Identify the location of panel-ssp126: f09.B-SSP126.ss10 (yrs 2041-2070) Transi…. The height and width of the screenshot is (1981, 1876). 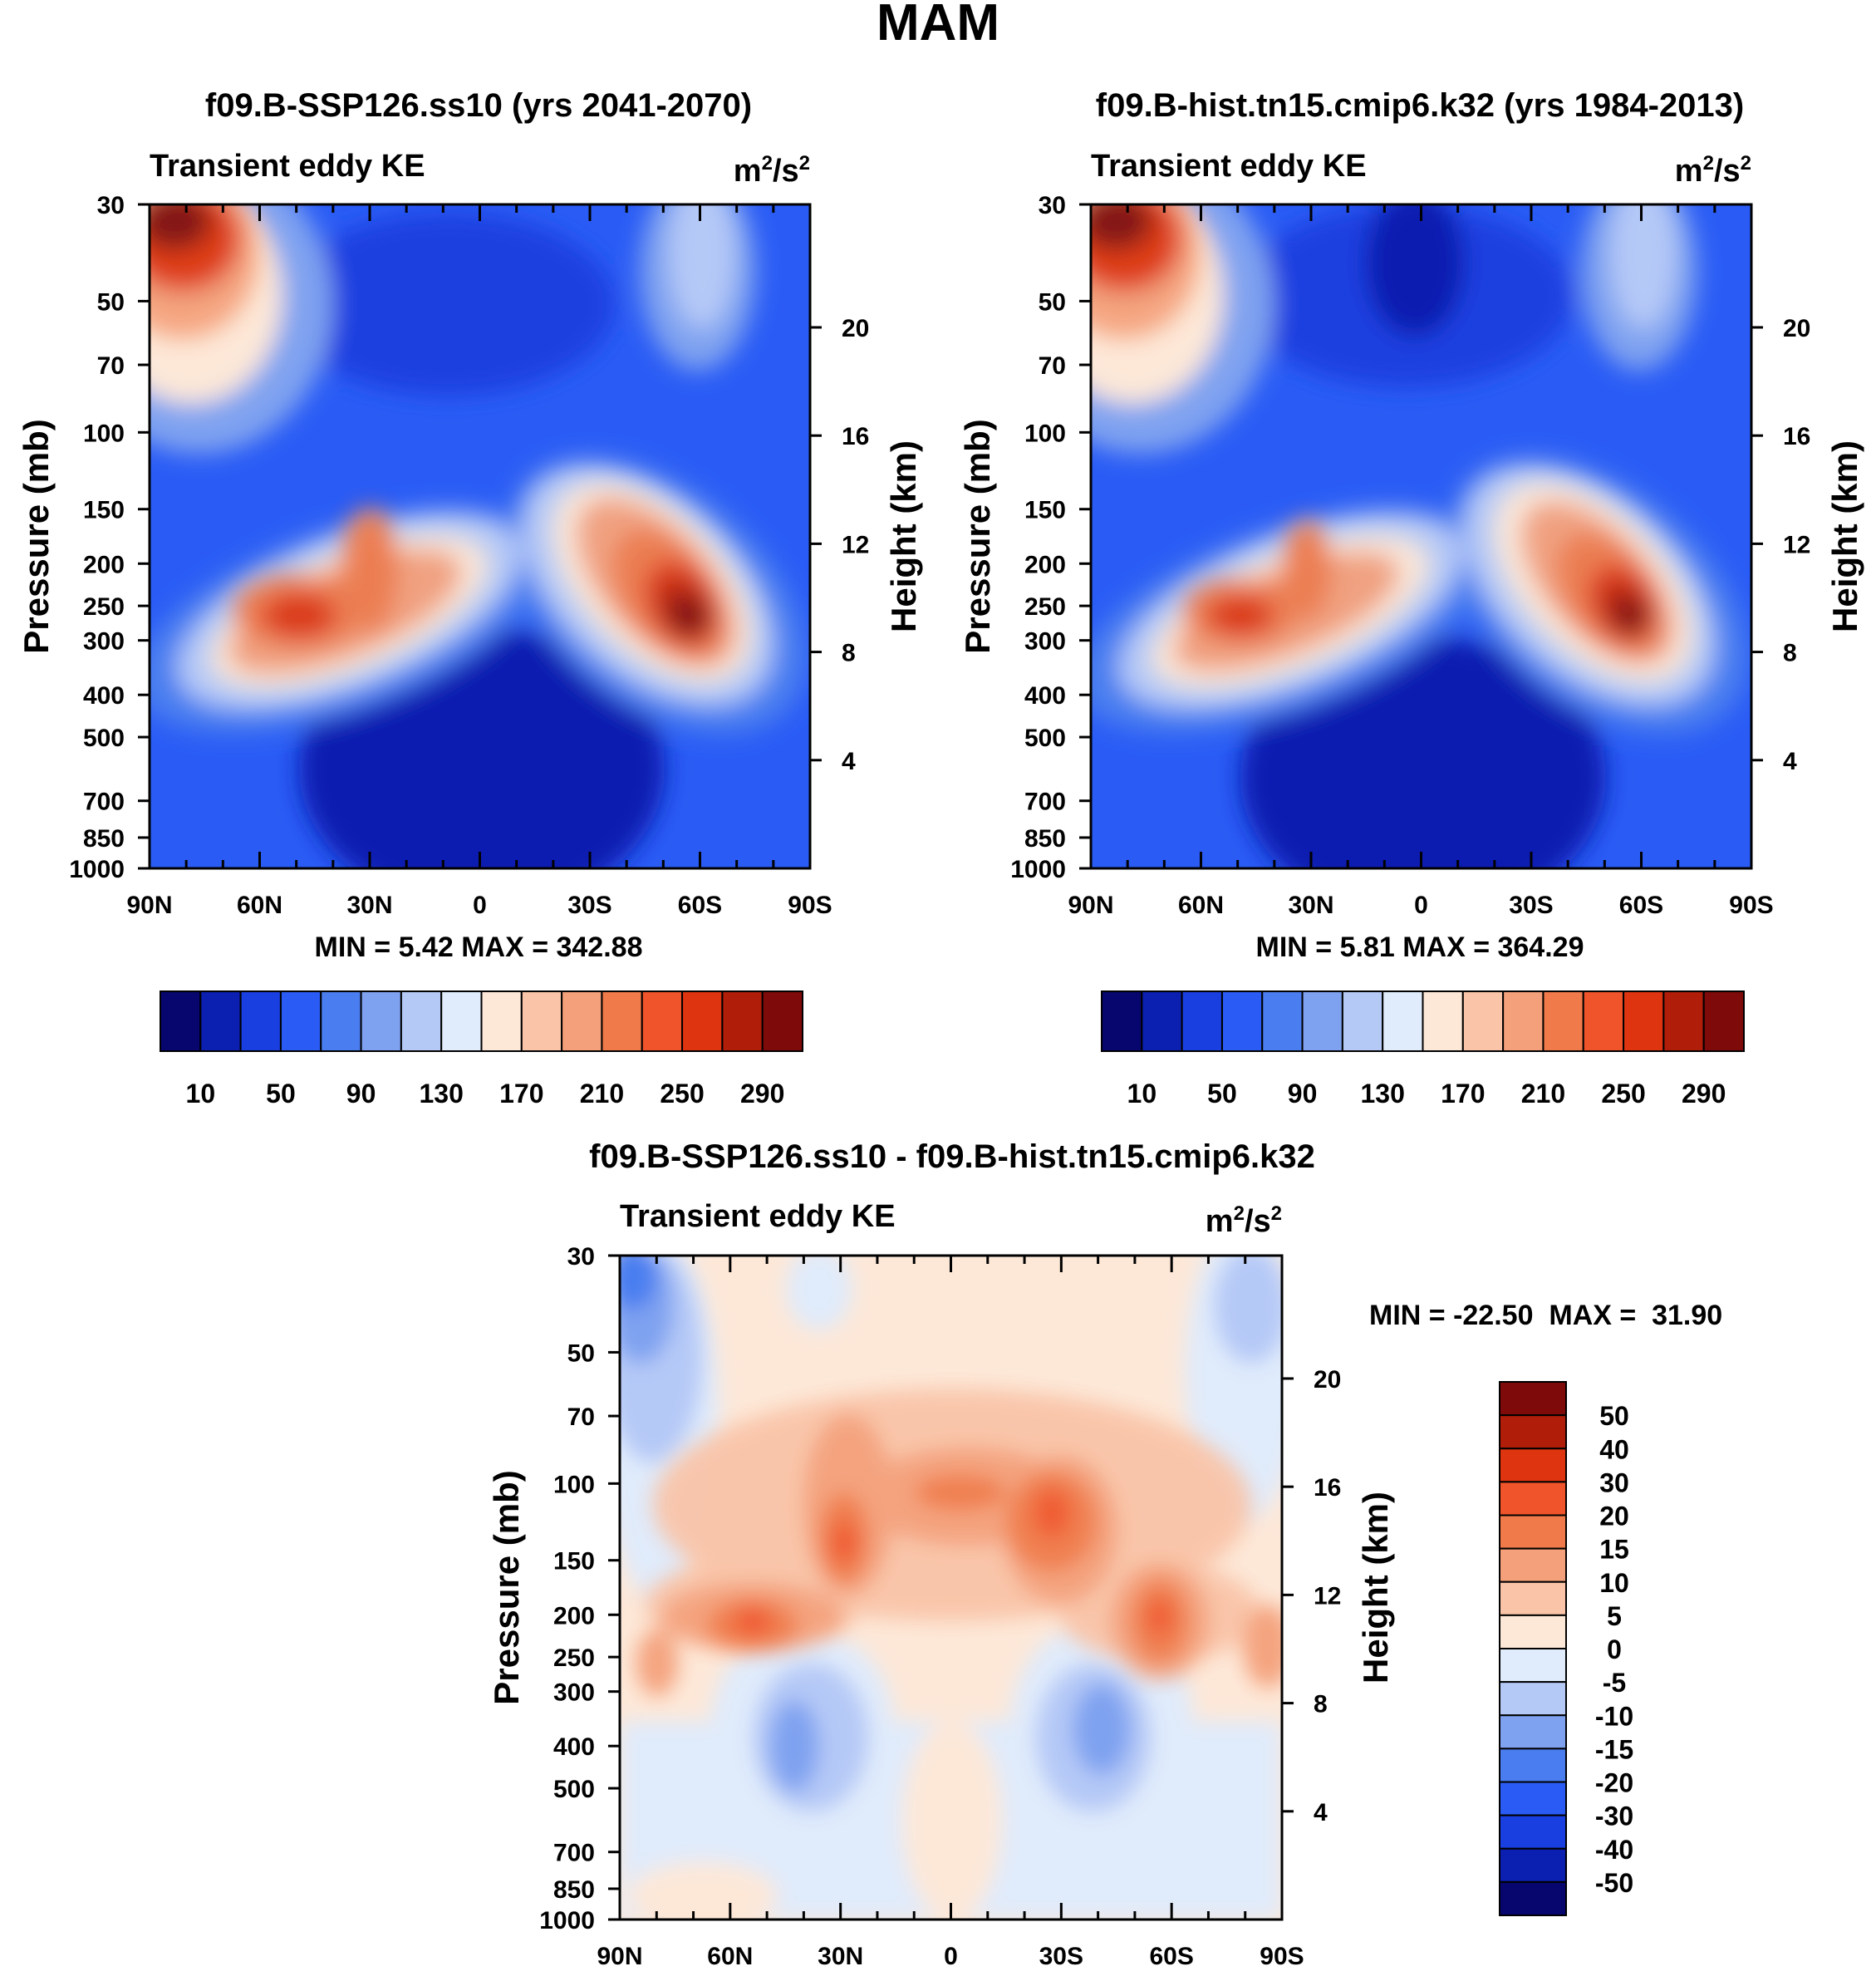
(480, 479).